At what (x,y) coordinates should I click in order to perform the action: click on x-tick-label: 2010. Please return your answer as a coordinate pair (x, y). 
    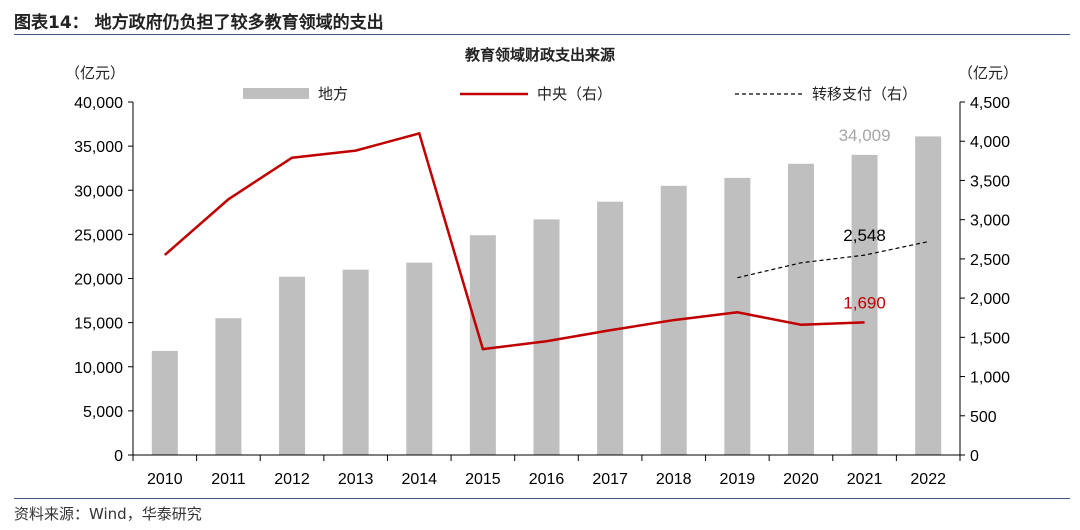
    Looking at the image, I should click on (165, 479).